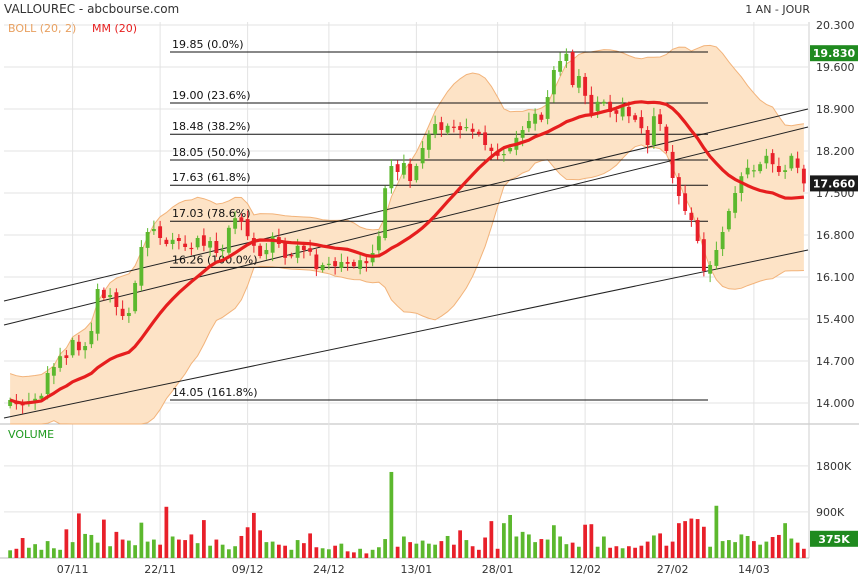 Image resolution: width=859 pixels, height=584 pixels. What do you see at coordinates (835, 403) in the screenshot?
I see `price-tick-label: 14.000` at bounding box center [835, 403].